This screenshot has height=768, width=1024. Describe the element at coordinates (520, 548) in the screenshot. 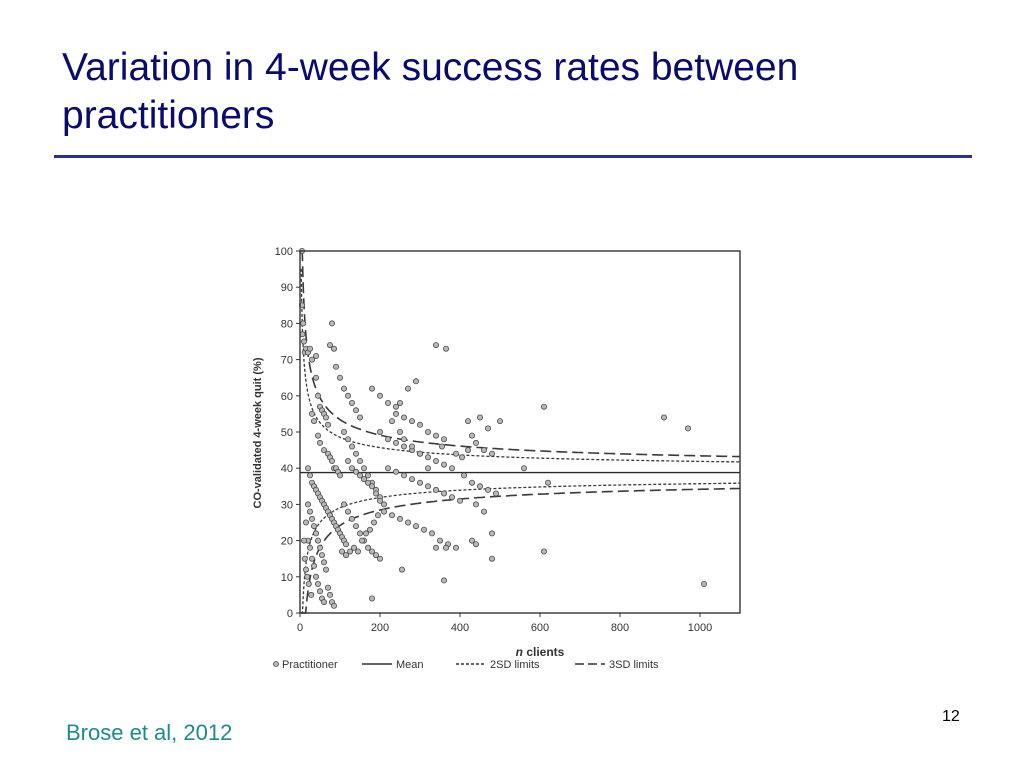

I see `lower-2sd-limit-line` at that location.